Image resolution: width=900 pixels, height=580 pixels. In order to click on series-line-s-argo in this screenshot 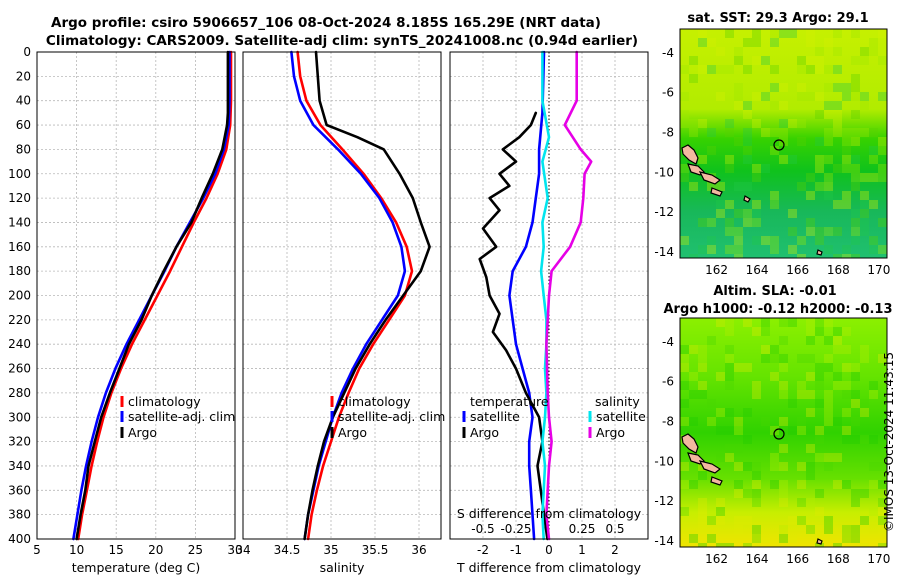, I will do `click(569, 295)`.